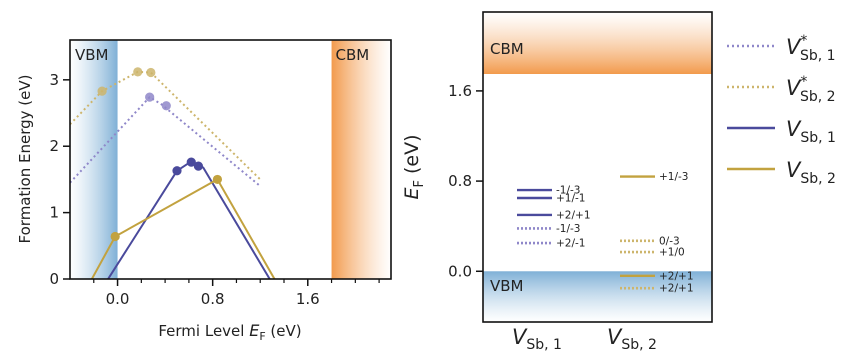 Image resolution: width=843 pixels, height=351 pixels. What do you see at coordinates (460, 91) in the screenshot?
I see `y-tick-label: 1.6` at bounding box center [460, 91].